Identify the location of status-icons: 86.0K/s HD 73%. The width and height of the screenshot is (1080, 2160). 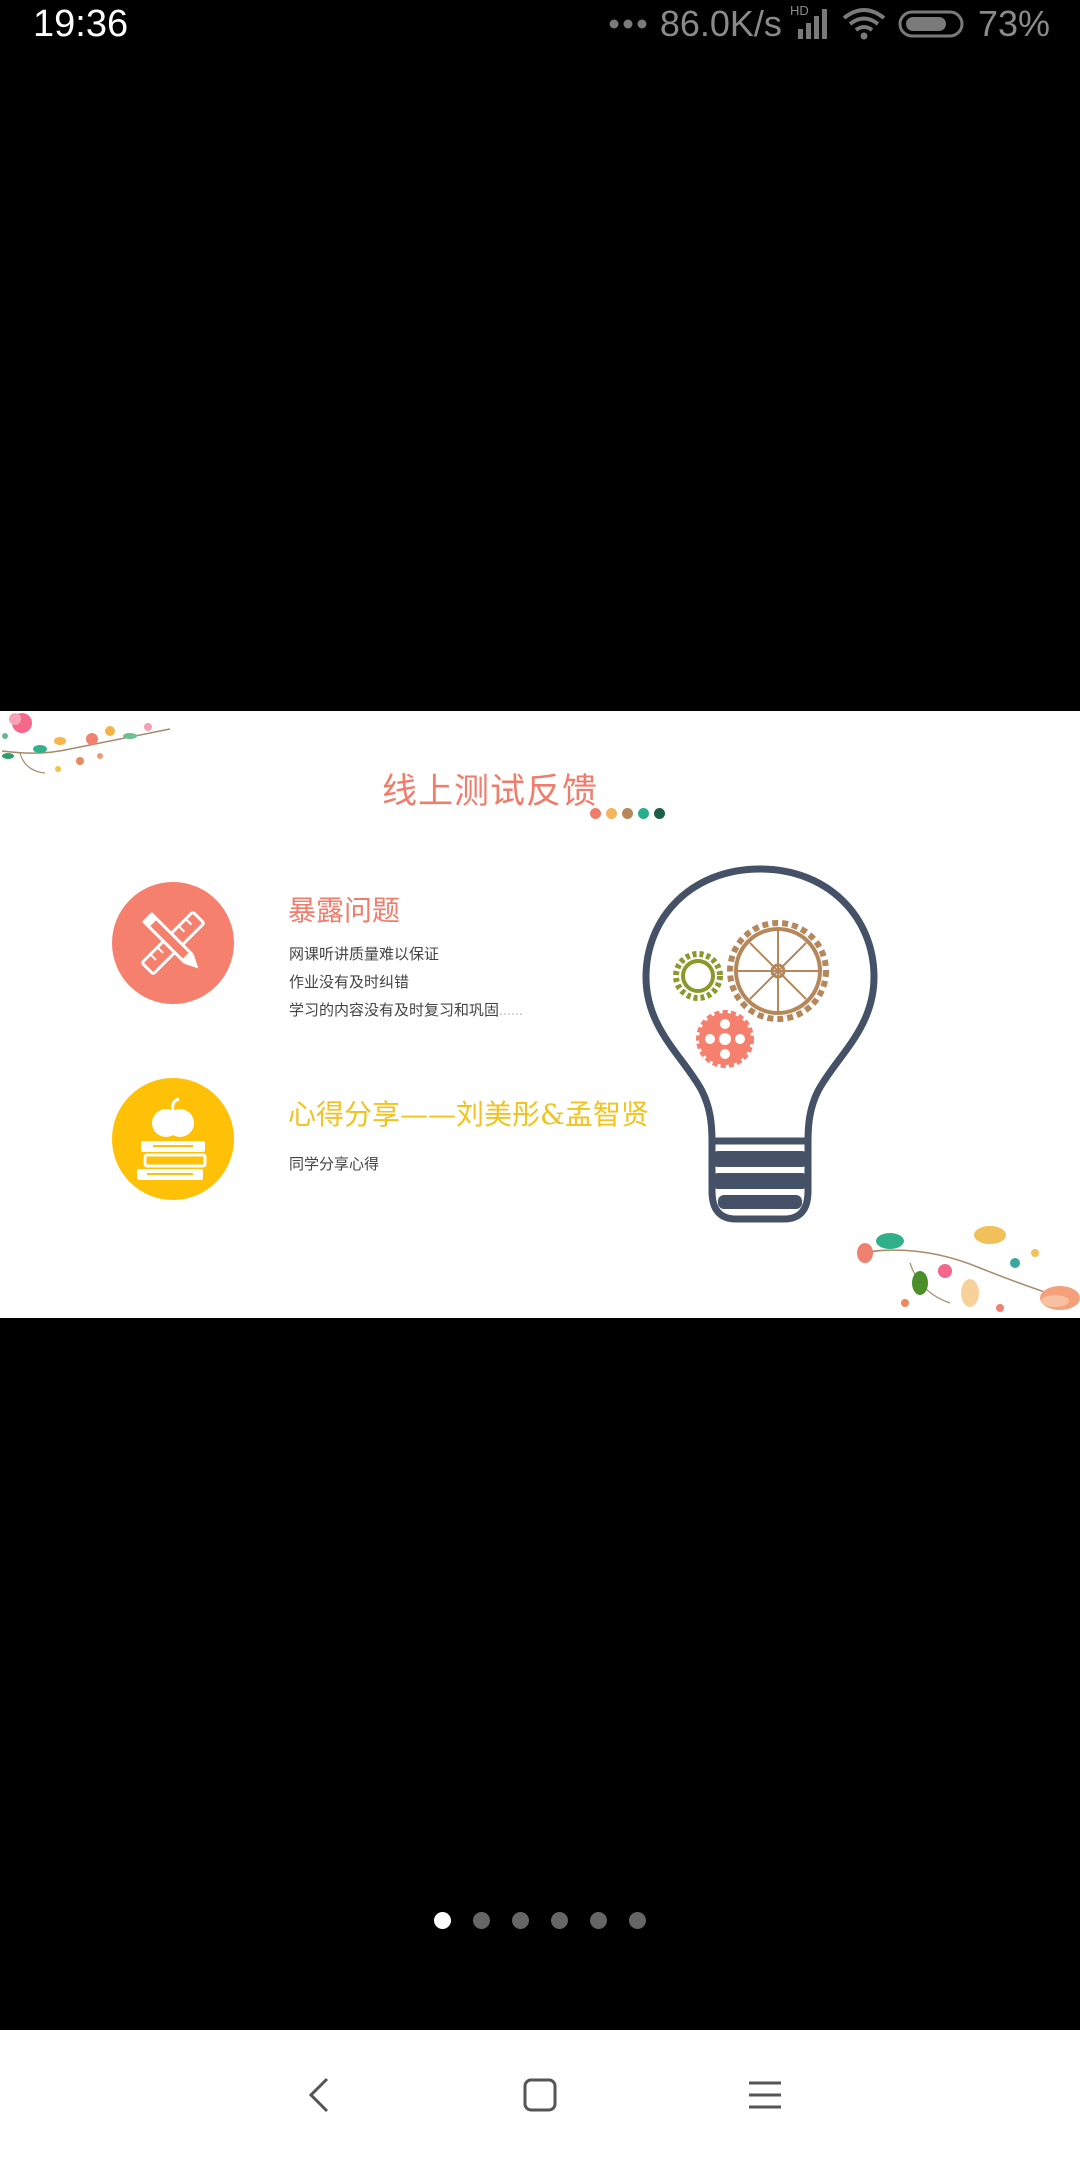
(829, 24).